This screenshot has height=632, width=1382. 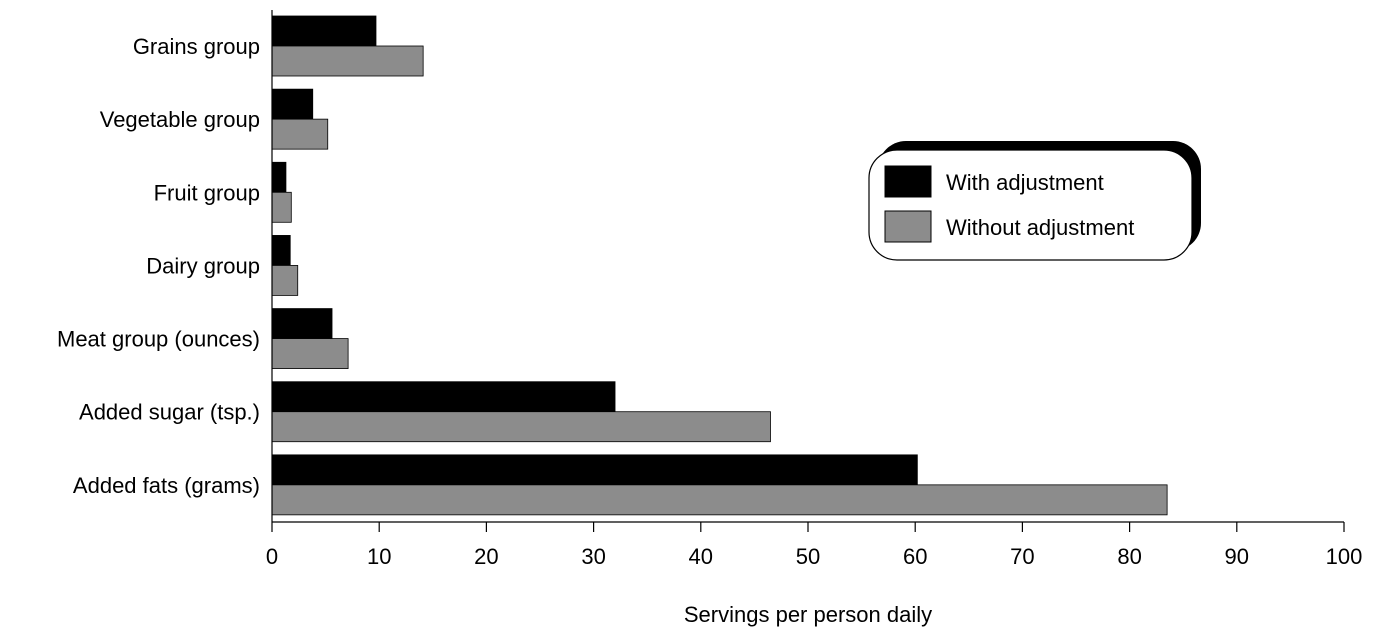 What do you see at coordinates (908, 181) in the screenshot?
I see `legend-swatch-with-adjustment` at bounding box center [908, 181].